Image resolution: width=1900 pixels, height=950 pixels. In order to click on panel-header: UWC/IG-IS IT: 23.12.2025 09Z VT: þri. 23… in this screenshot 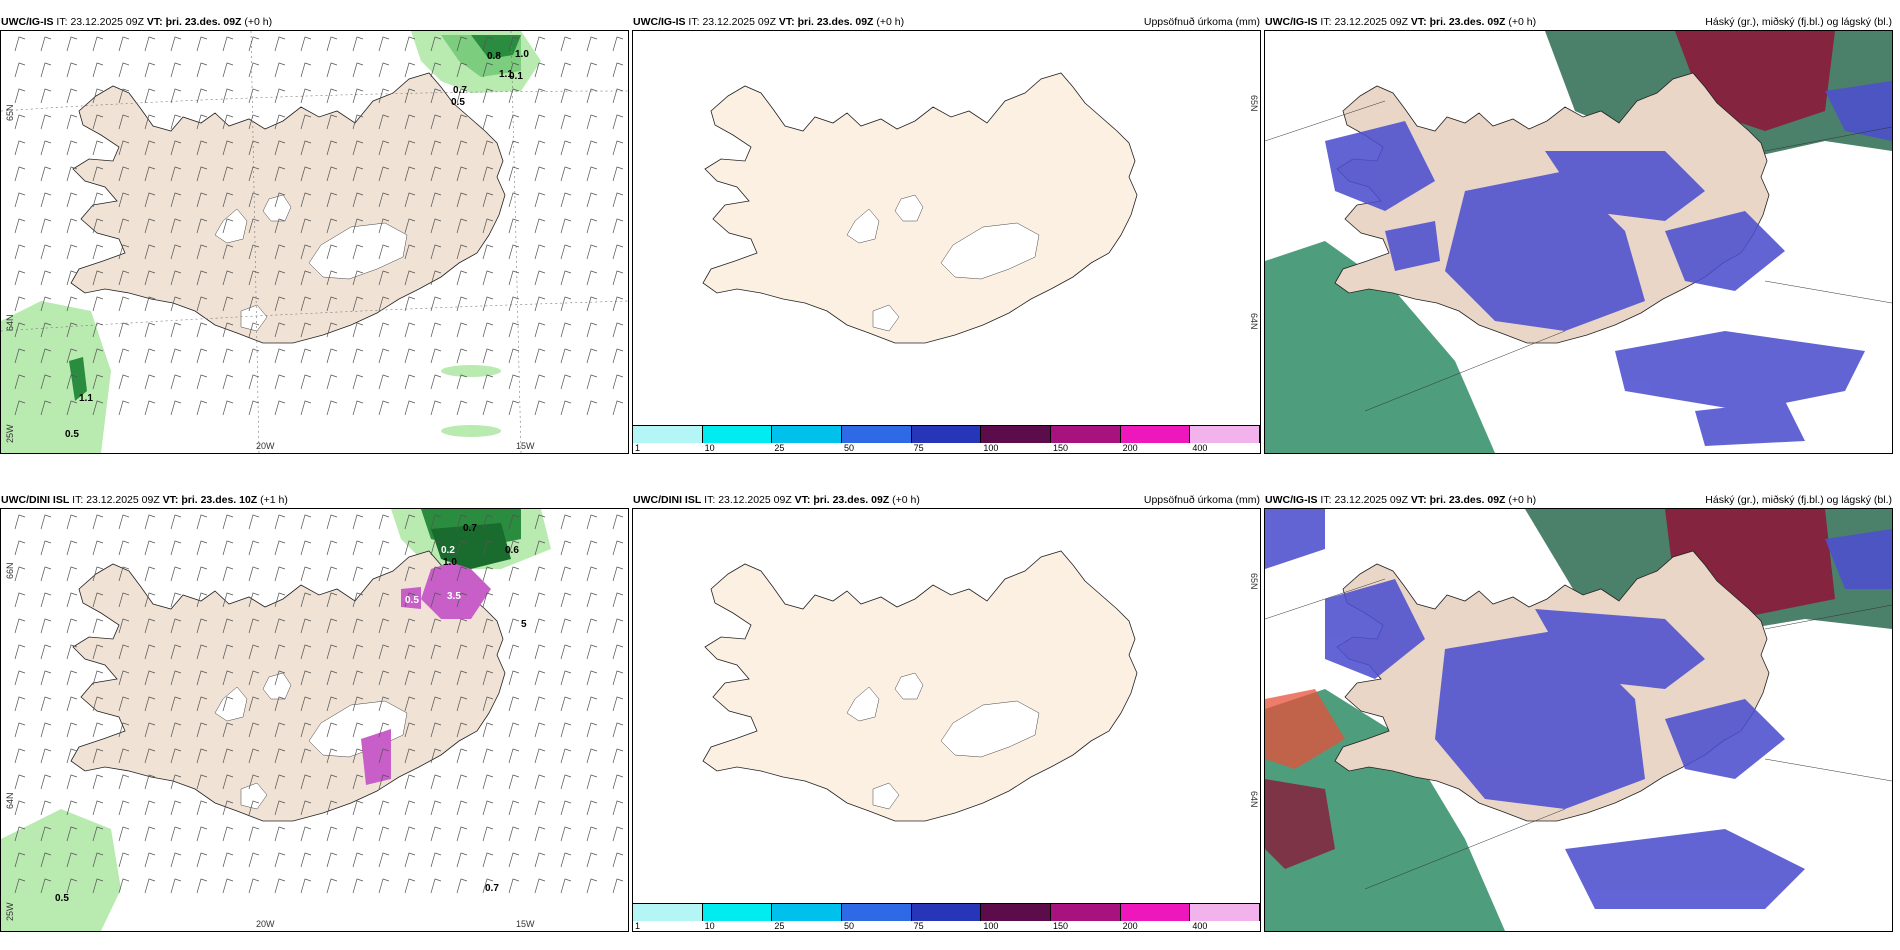, I will do `click(946, 22)`.